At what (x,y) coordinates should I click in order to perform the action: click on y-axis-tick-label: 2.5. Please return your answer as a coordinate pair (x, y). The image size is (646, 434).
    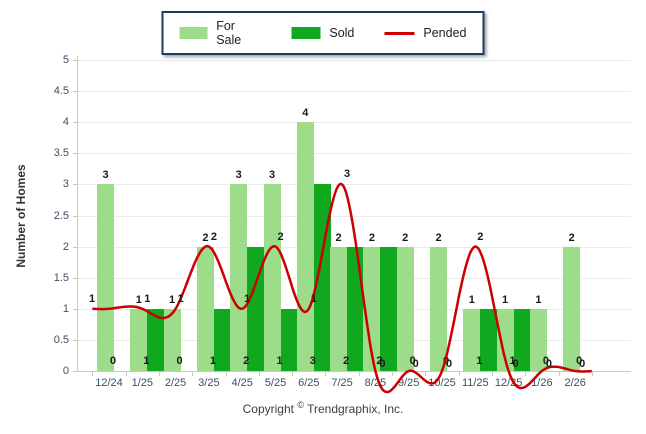
    Looking at the image, I should click on (61, 215).